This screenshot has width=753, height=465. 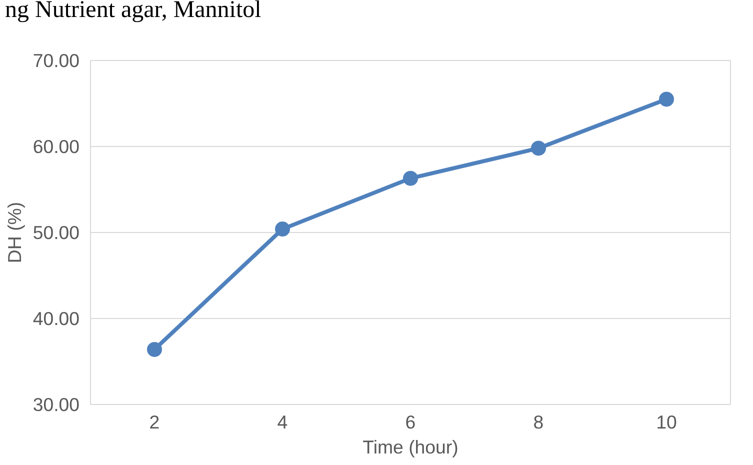 What do you see at coordinates (133, 11) in the screenshot?
I see `text: ng Nutrient agar, Mannitol` at bounding box center [133, 11].